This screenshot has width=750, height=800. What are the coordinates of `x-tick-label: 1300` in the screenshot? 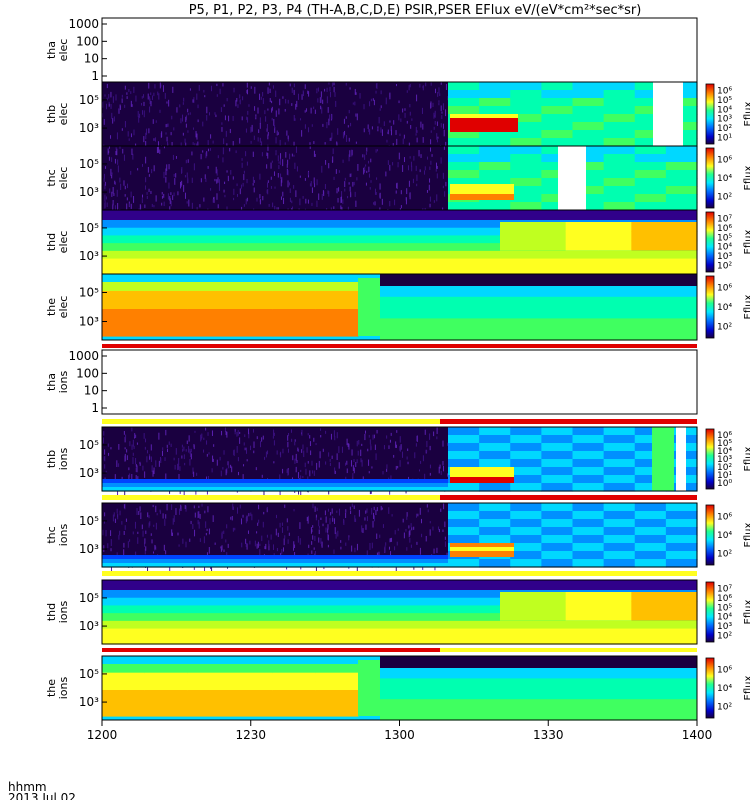 It's located at (399, 735).